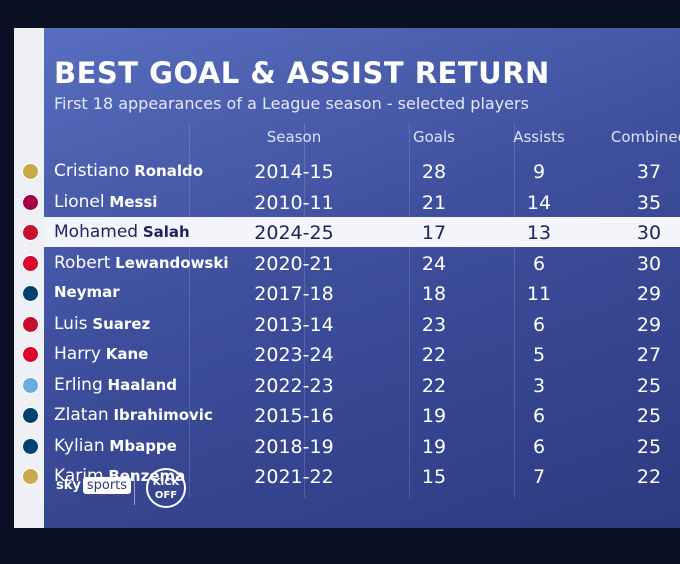  Describe the element at coordinates (434, 172) in the screenshot. I see `cell-goals: 28` at that location.